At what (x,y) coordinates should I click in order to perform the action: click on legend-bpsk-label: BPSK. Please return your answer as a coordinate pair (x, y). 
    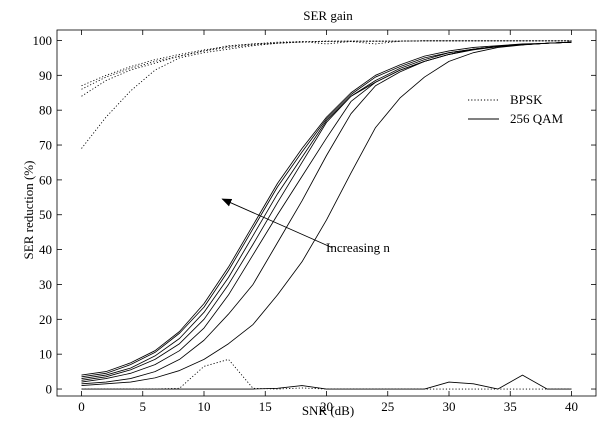
    Looking at the image, I should click on (526, 99).